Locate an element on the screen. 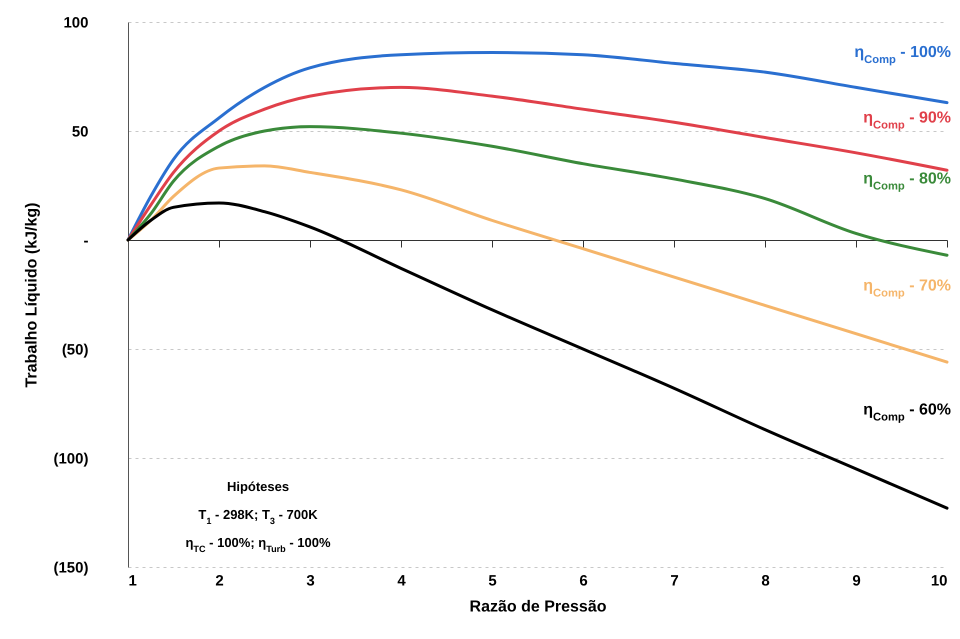 This screenshot has height=639, width=960. y-tick-label: 100 is located at coordinates (75, 23).